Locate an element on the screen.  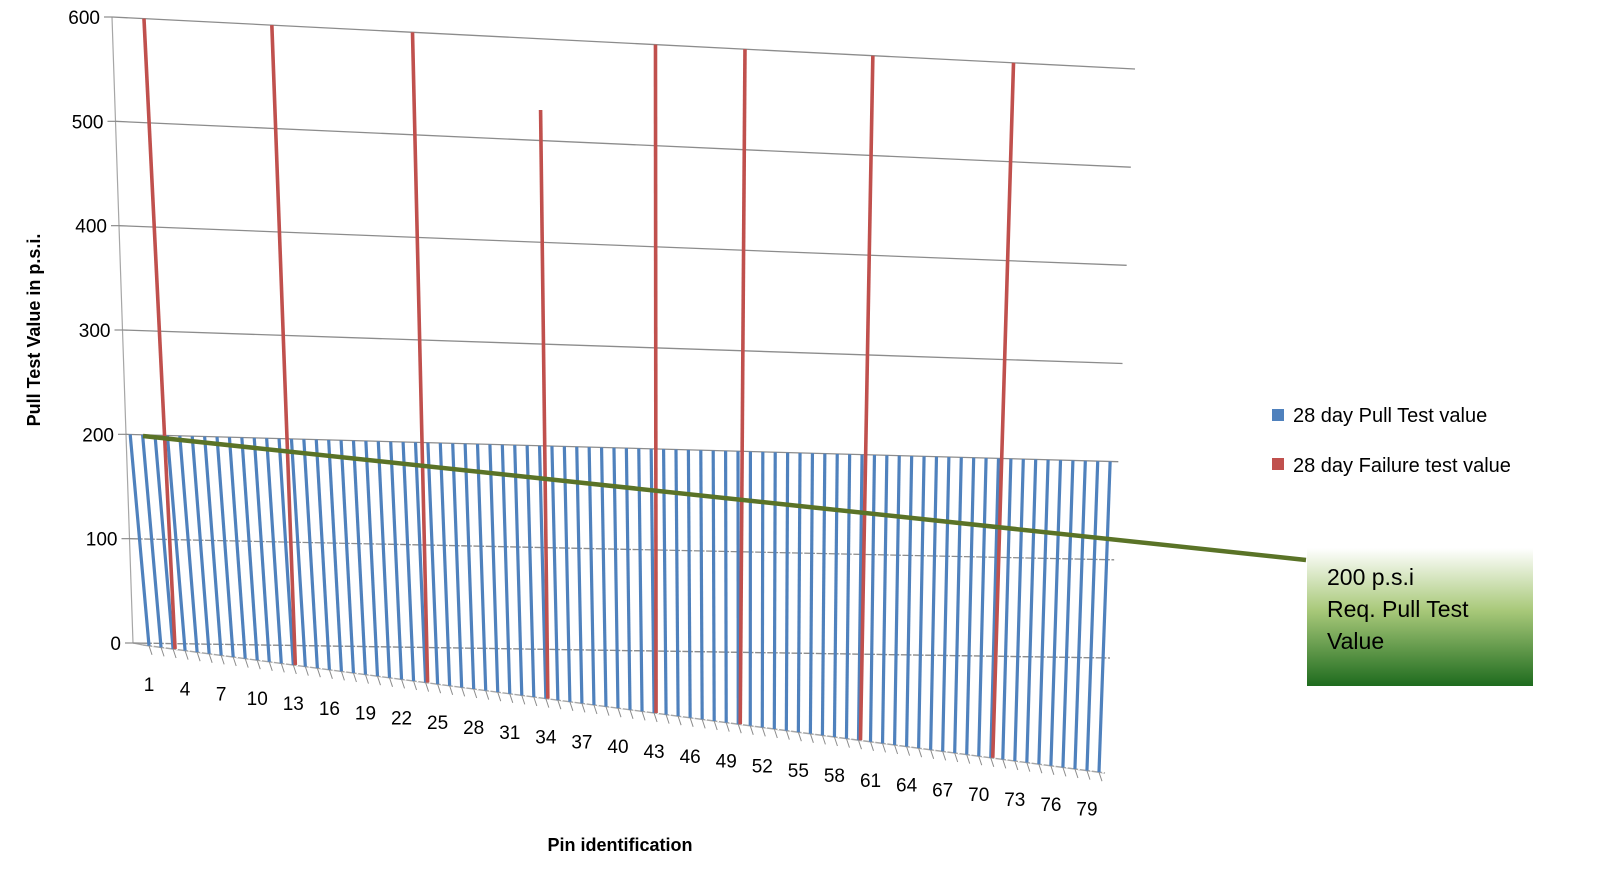
x-tick-label-55: 55 is located at coordinates (798, 771).